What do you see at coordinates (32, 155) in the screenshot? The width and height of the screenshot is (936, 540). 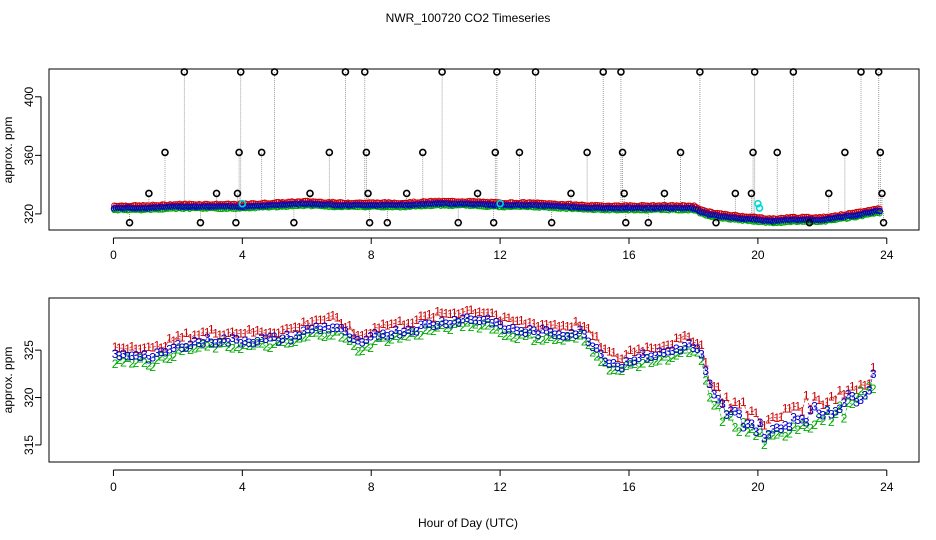 I see `top-y-axis: 320 360 400` at bounding box center [32, 155].